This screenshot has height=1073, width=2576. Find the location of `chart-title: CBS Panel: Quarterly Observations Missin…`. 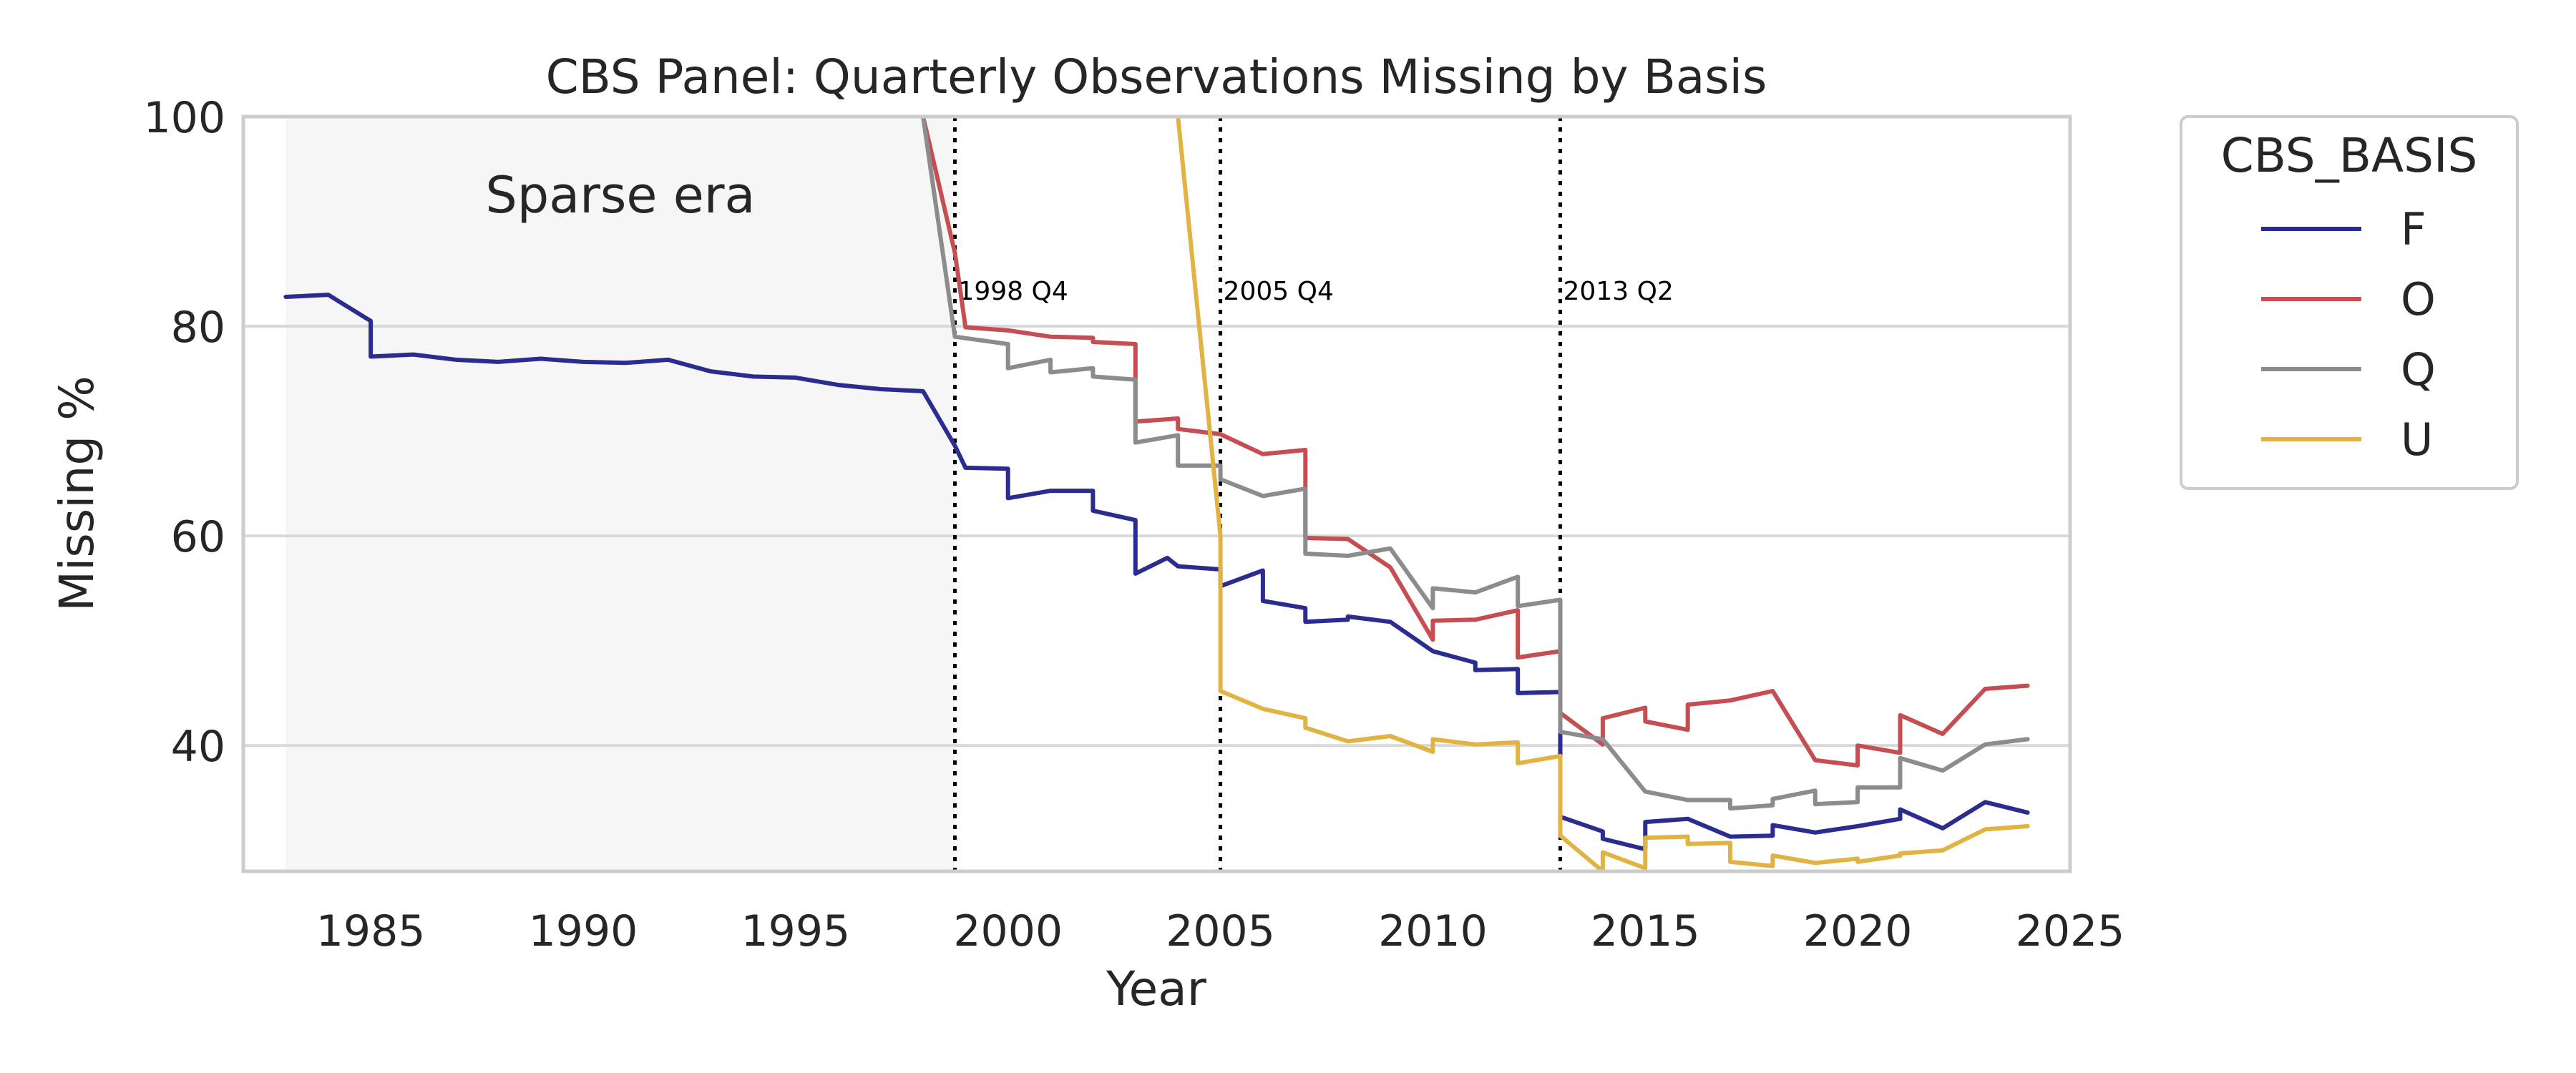

chart-title: CBS Panel: Quarterly Observations Missin… is located at coordinates (1156, 76).